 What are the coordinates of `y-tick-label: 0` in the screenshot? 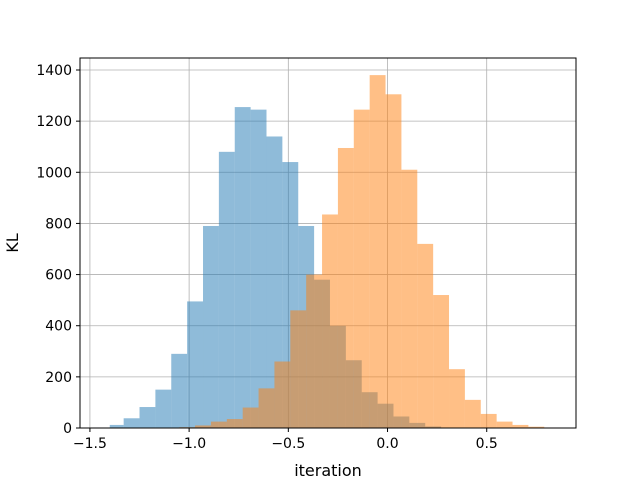 It's located at (67, 429).